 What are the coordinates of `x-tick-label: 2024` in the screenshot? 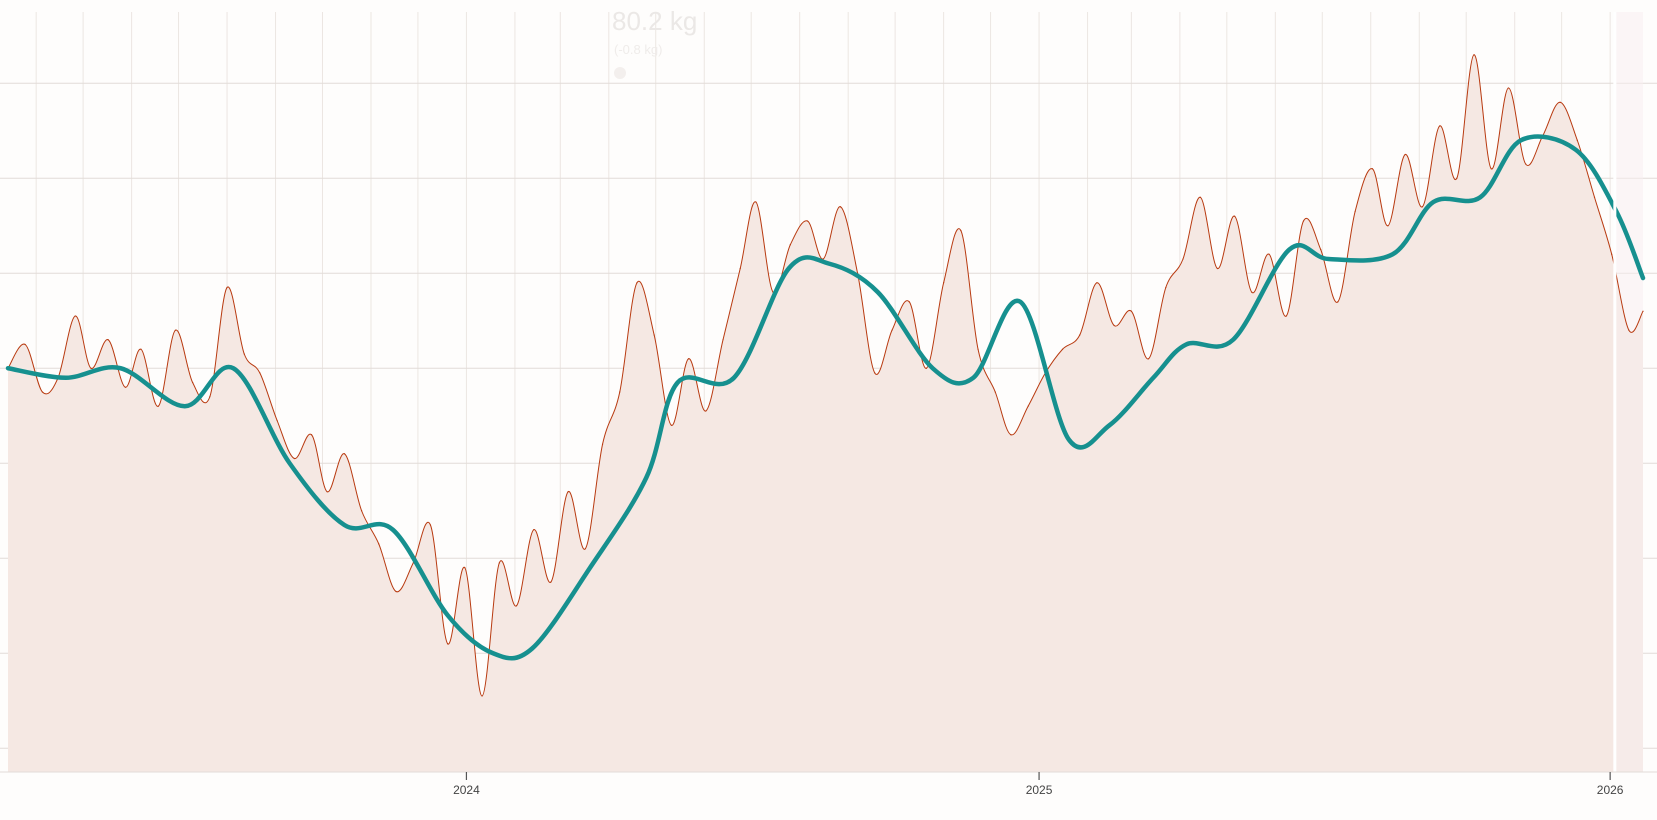 It's located at (466, 790).